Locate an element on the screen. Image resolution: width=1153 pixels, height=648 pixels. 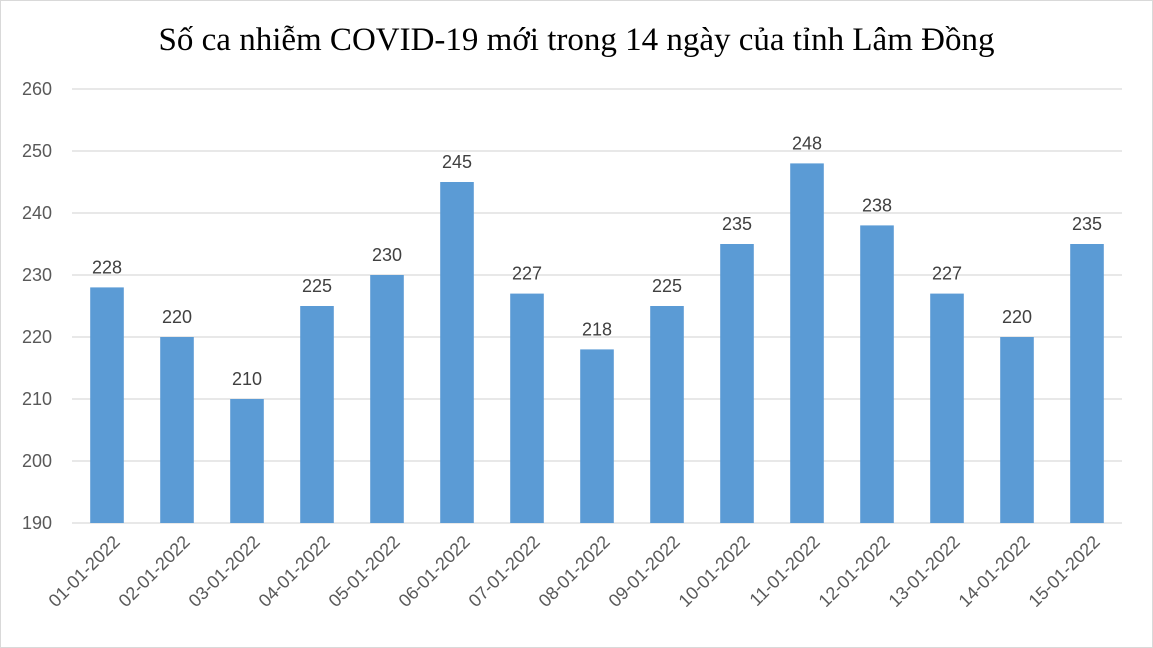
x-tick-label: 10-01-2022 is located at coordinates (714, 571).